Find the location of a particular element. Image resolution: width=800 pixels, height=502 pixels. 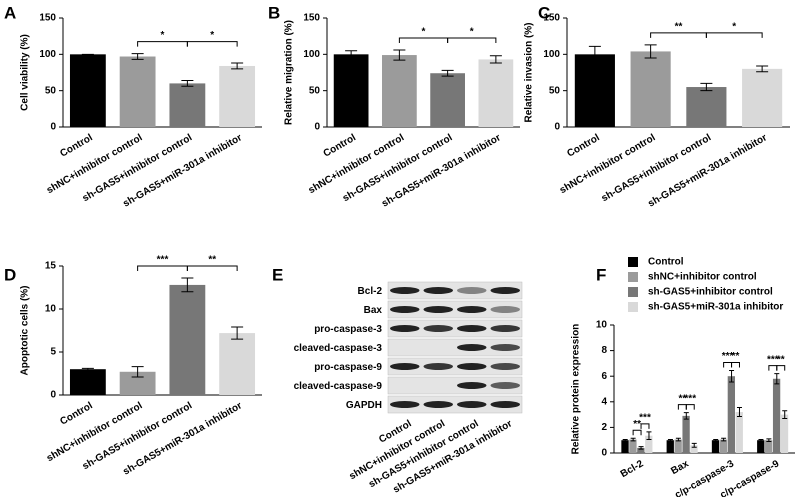

y-tick-label: 100 is located at coordinates (311, 54).